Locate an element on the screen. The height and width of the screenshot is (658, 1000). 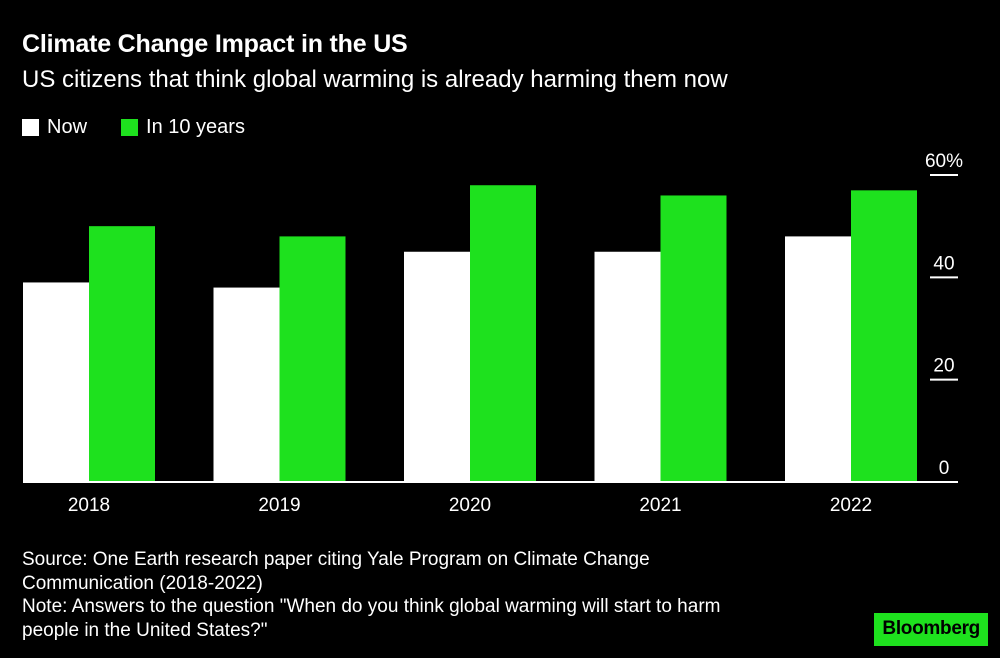
bar-now-2020 is located at coordinates (437, 366).